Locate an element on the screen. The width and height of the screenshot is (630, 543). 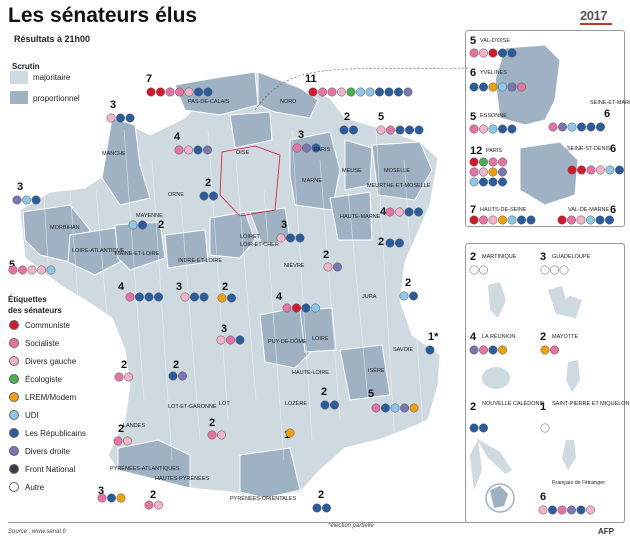
dept-11-group: 4 MEURTHE-ET-MOSELLE is located at coordinates (399, 200).